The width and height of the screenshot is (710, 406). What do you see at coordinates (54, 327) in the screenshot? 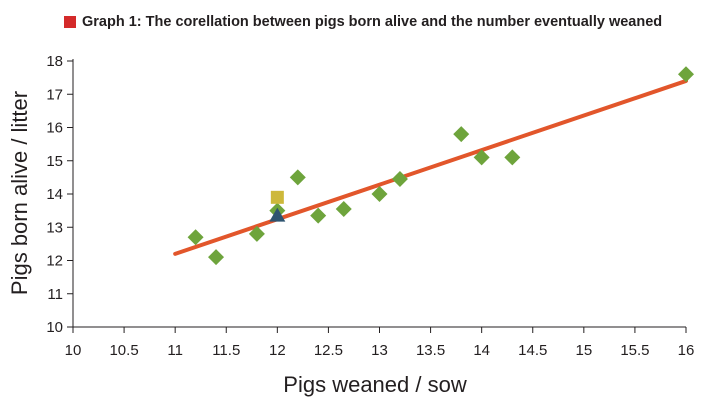
I see `y-tick-label: 10` at bounding box center [54, 327].